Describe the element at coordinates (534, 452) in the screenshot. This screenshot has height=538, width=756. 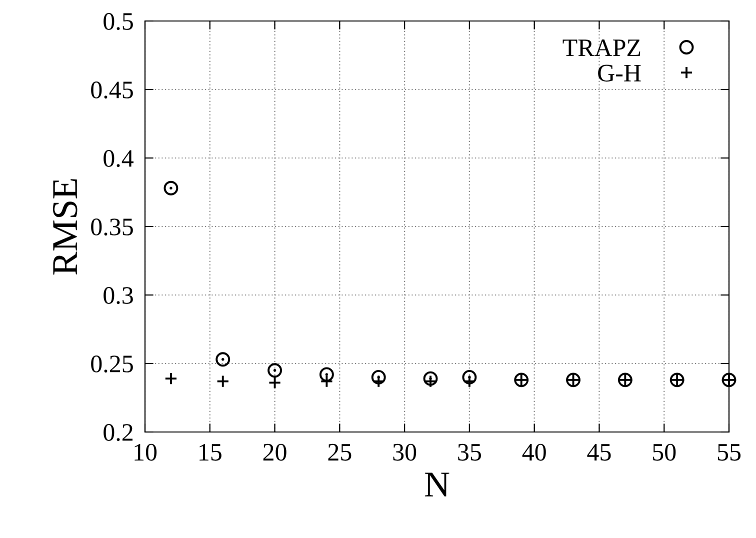
I see `x-tick-label: 40` at that location.